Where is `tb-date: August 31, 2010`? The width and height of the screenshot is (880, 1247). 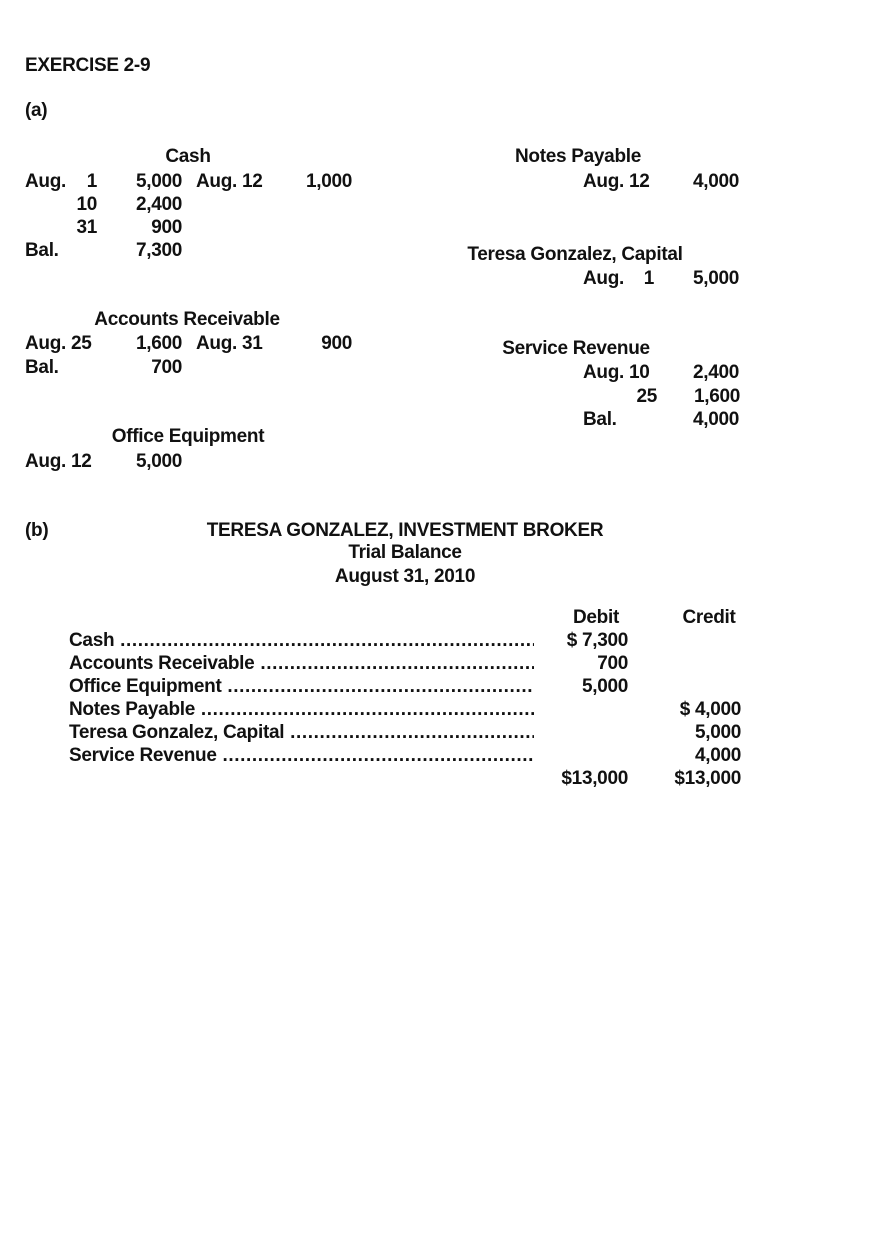
tb-date: August 31, 2010 is located at coordinates (405, 576).